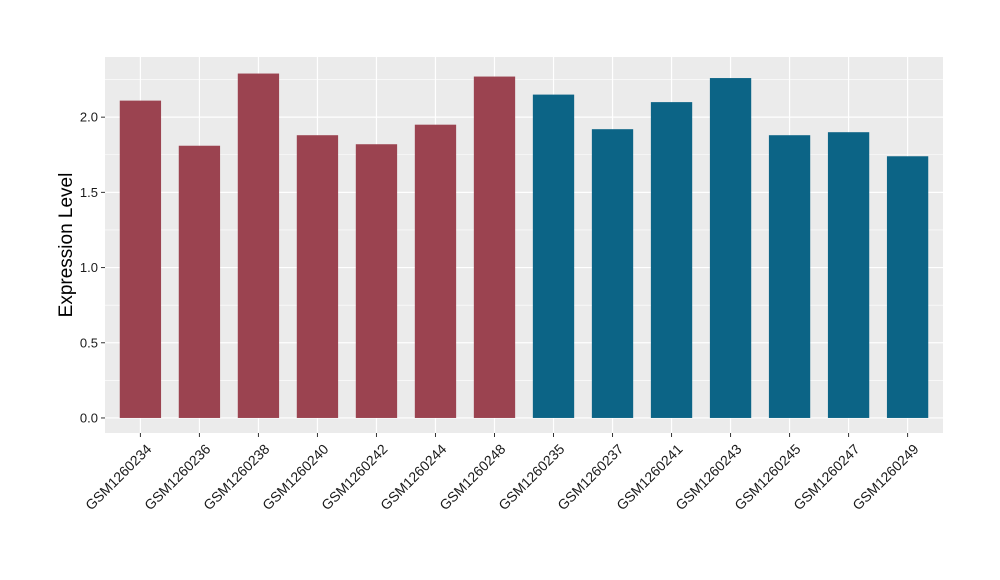 The width and height of the screenshot is (1000, 580). What do you see at coordinates (671, 260) in the screenshot?
I see `bar-GSM1260241` at bounding box center [671, 260].